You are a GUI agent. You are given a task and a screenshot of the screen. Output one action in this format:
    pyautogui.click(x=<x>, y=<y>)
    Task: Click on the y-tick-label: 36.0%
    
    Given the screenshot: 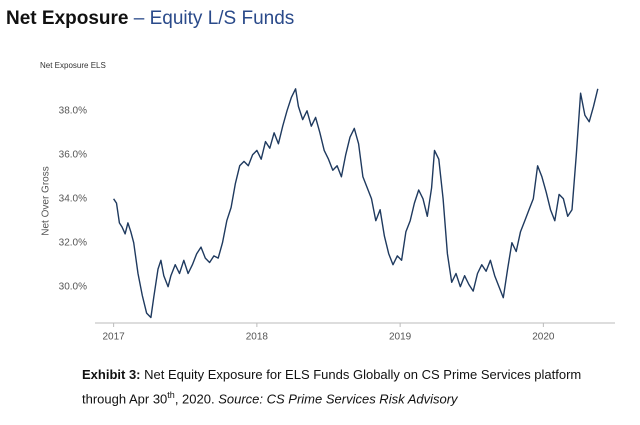 What is the action you would take?
    pyautogui.click(x=73, y=154)
    